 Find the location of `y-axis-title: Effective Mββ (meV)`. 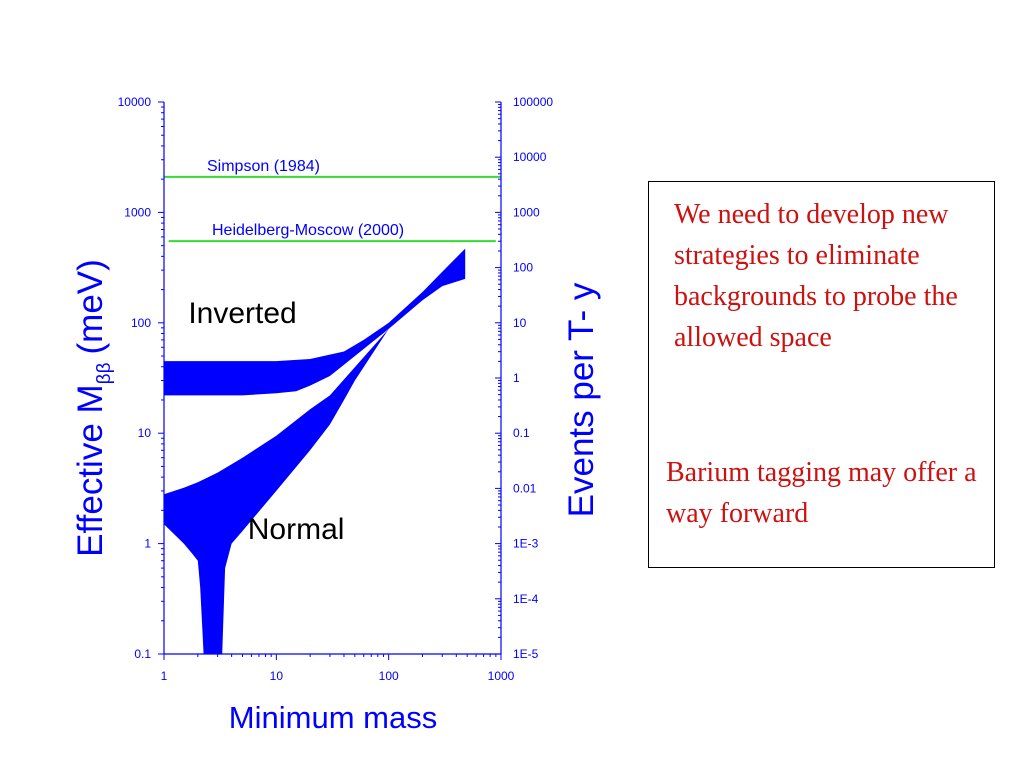

y-axis-title: Effective Mββ (meV) is located at coordinates (93, 408).